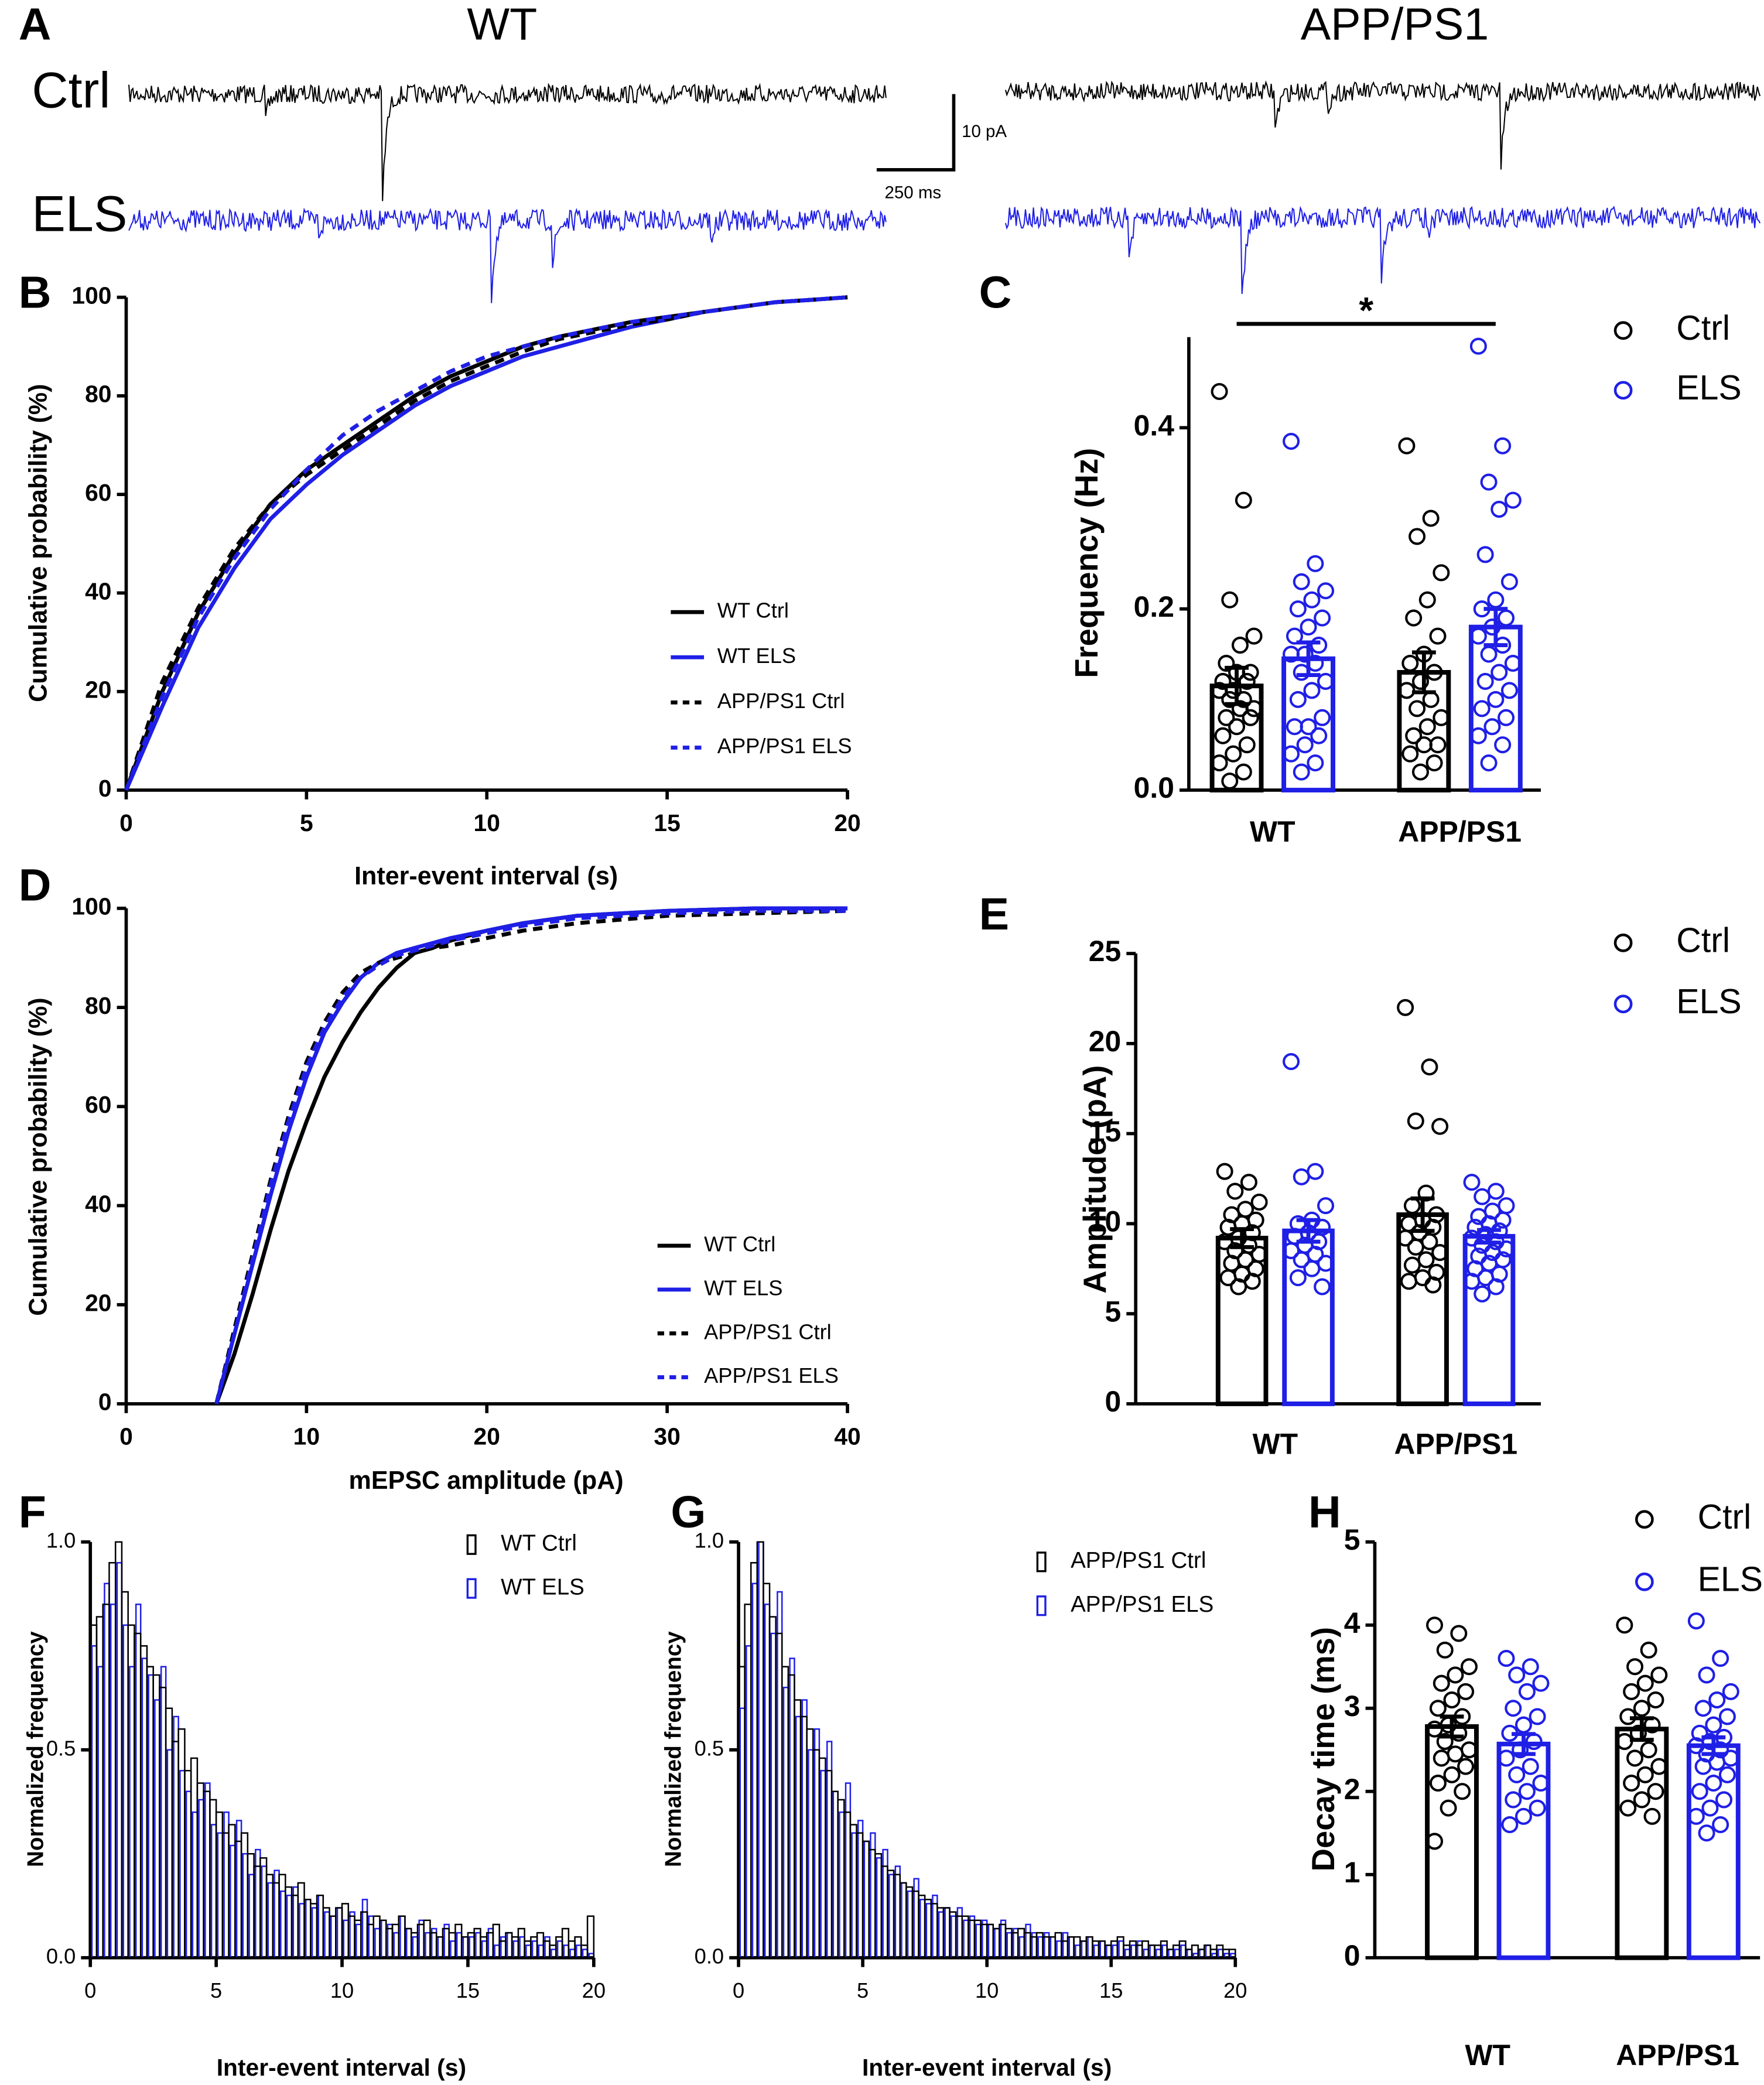  I want to click on legend-label: APP/PS1 ELS, so click(1142, 1605).